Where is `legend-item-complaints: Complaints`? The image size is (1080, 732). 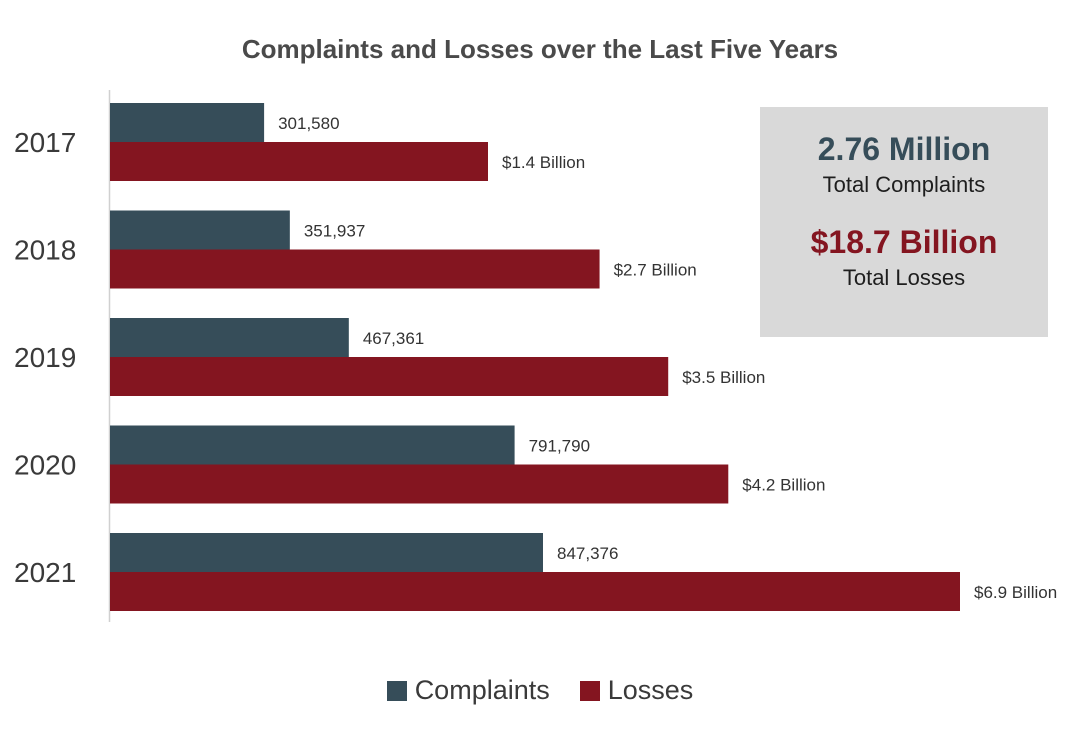
legend-item-complaints: Complaints is located at coordinates (468, 690).